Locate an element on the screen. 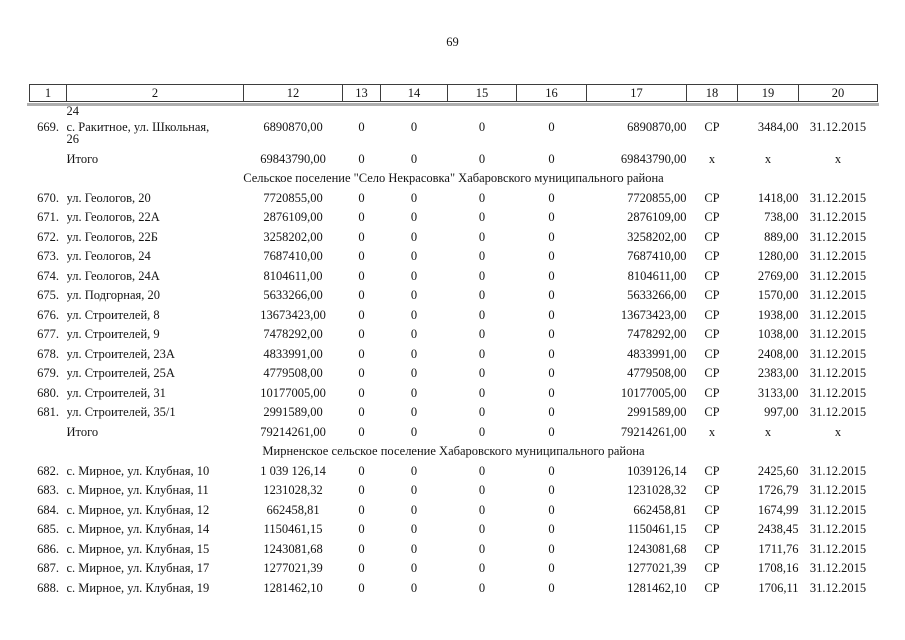  table-cell: 673. is located at coordinates (48, 256).